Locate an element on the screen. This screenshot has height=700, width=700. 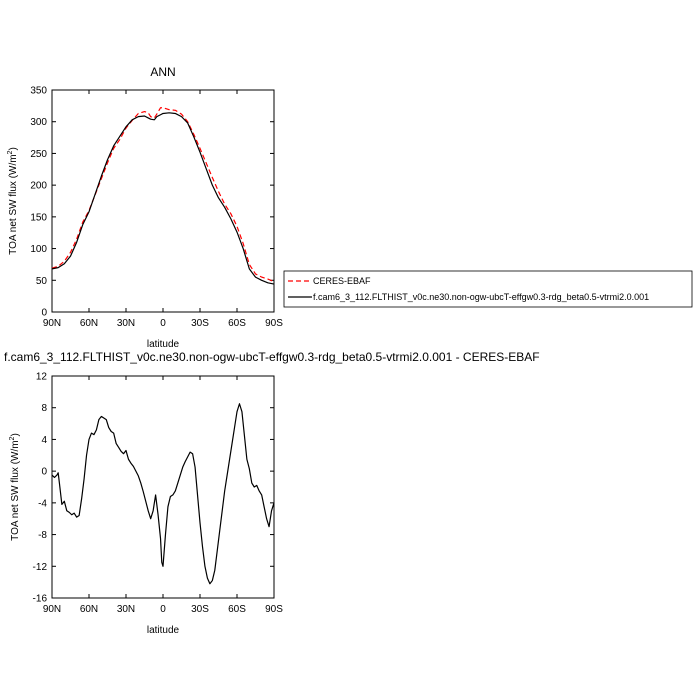
top-x-tick-label: 90N is located at coordinates (52, 323).